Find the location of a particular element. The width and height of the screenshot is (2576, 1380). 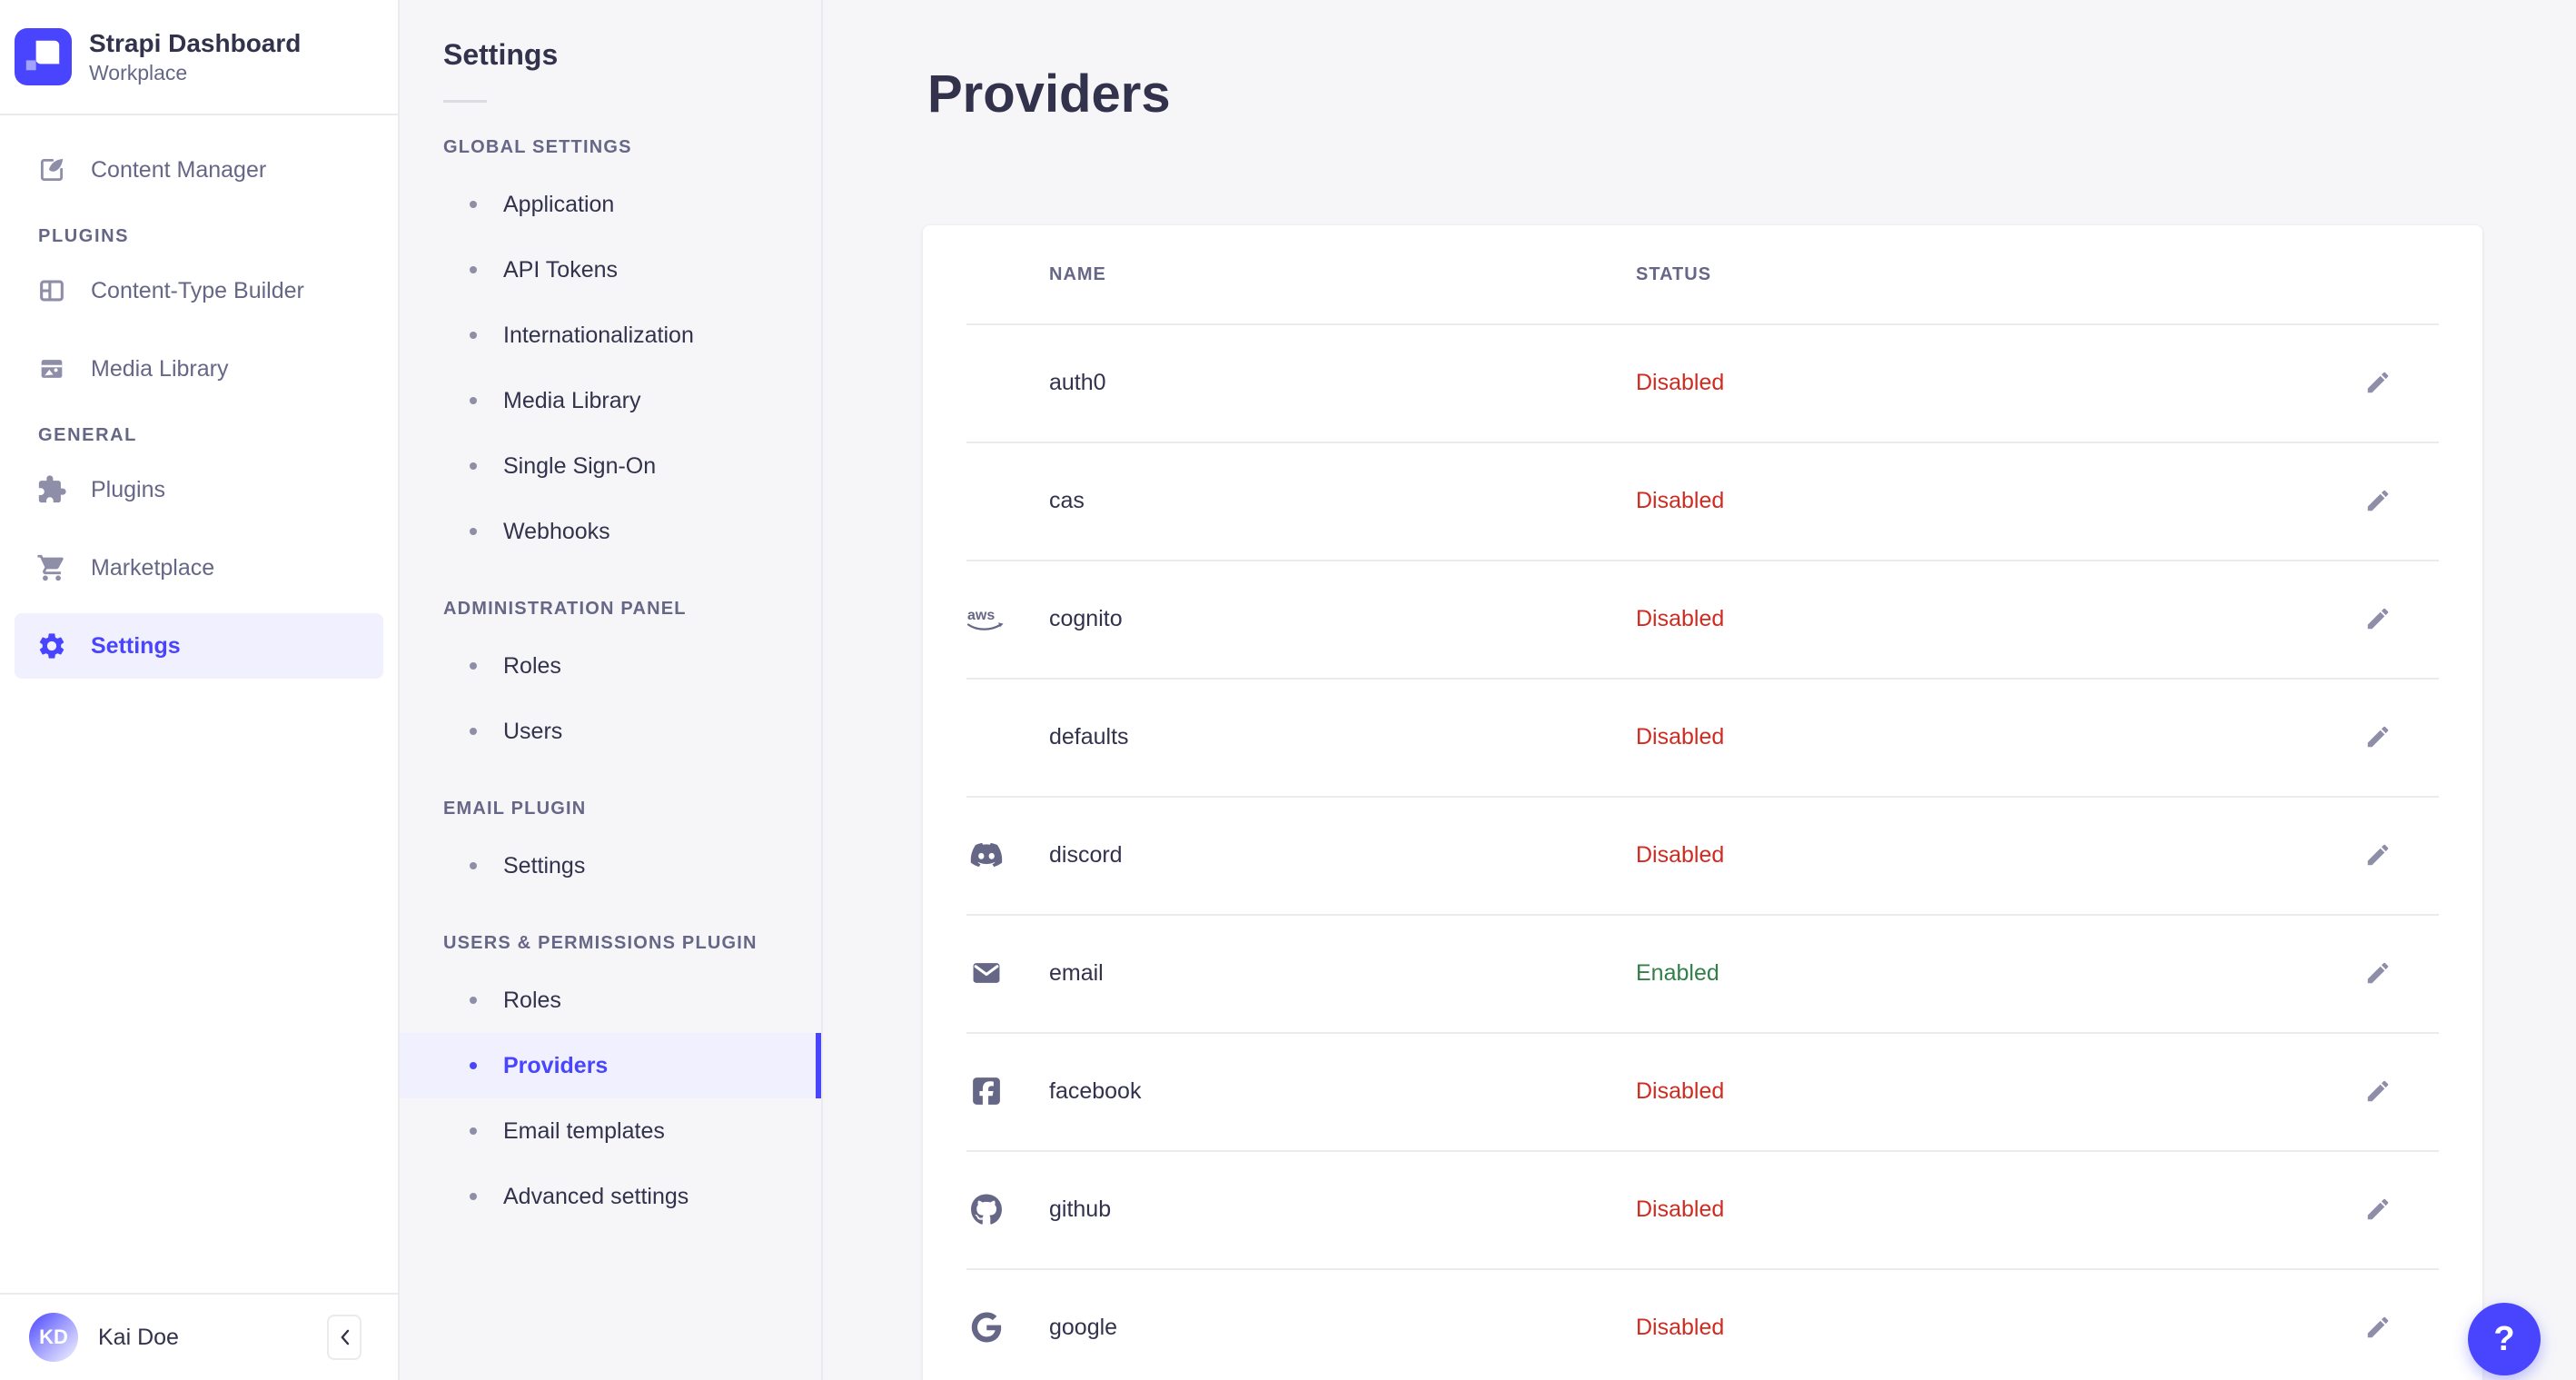

sidebar-footer: KD Kai Doe is located at coordinates (199, 1336).